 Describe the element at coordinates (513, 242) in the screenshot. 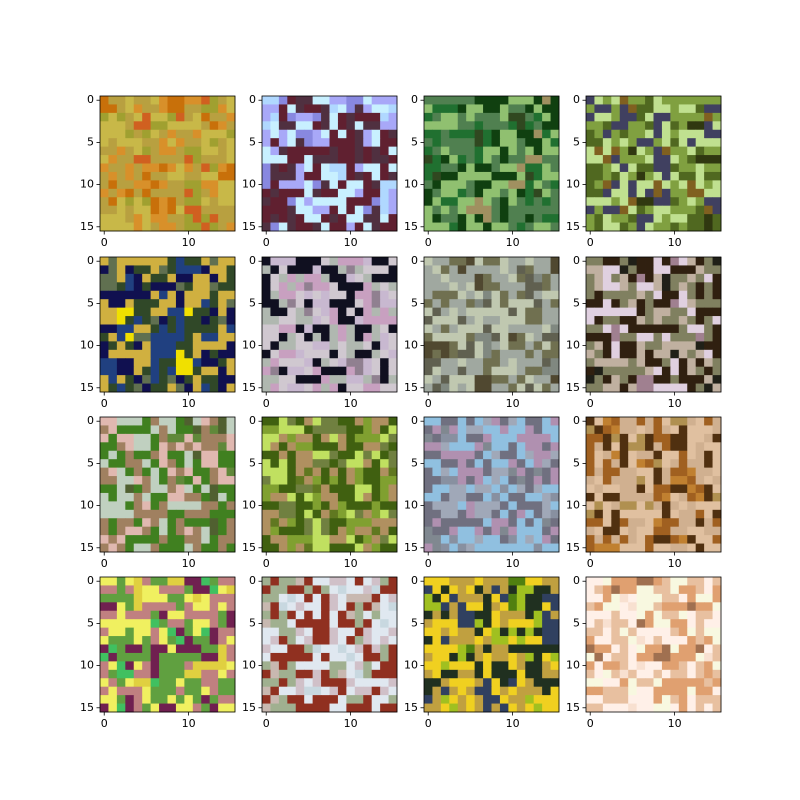

I see `x-tick-label: 10` at that location.